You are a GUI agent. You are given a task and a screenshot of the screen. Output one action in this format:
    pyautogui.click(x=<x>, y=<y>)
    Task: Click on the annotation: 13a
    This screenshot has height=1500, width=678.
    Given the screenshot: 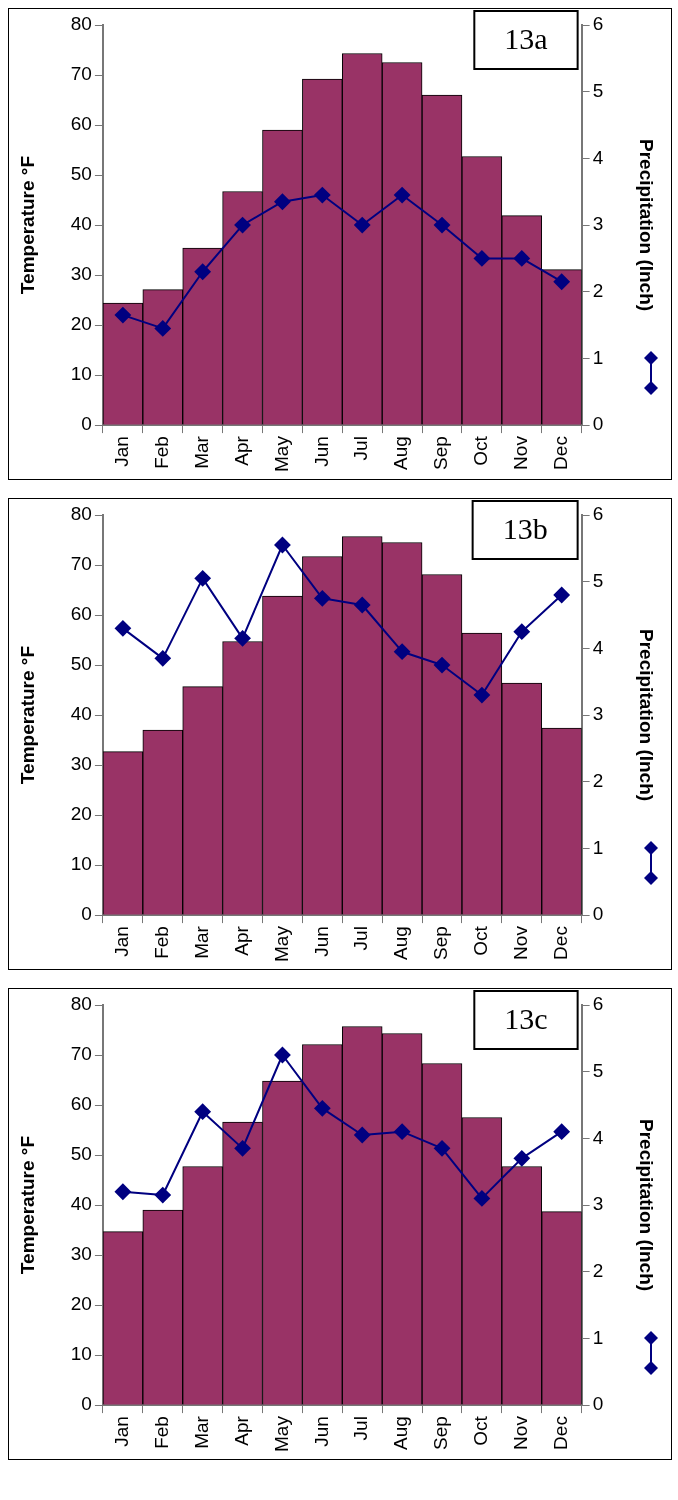 What is the action you would take?
    pyautogui.click(x=526, y=38)
    